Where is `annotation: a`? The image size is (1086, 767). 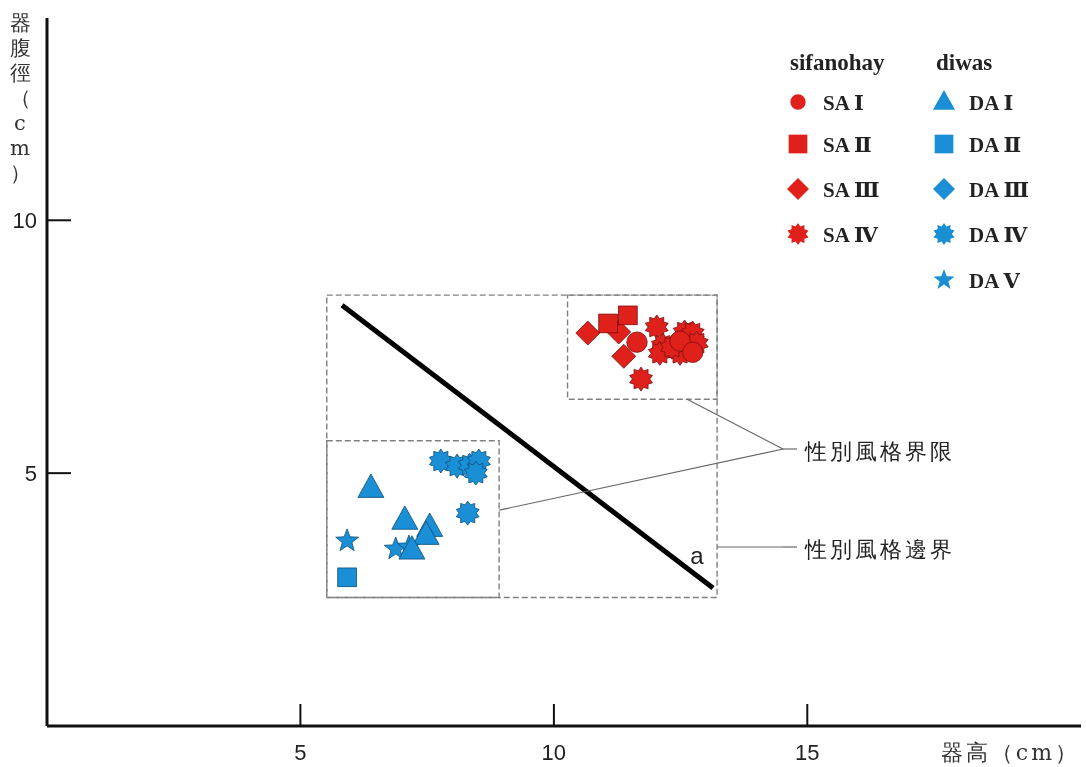 annotation: a is located at coordinates (697, 555).